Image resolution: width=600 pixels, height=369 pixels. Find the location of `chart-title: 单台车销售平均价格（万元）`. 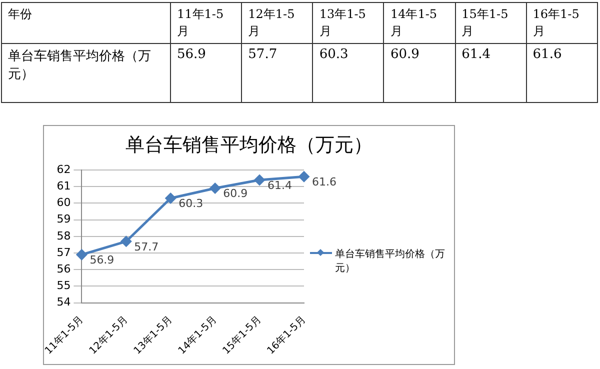

chart-title: 单台车销售平均价格（万元） is located at coordinates (249, 145).